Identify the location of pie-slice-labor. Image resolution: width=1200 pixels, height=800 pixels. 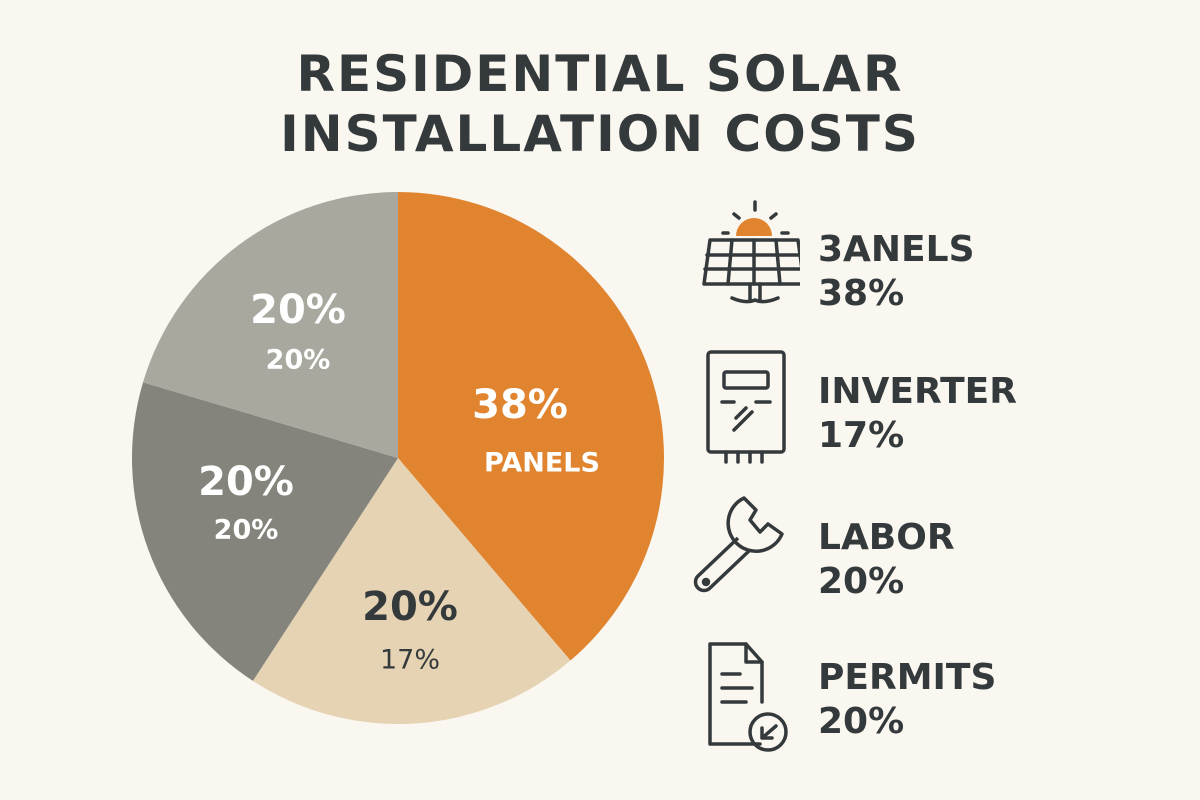
(264, 531).